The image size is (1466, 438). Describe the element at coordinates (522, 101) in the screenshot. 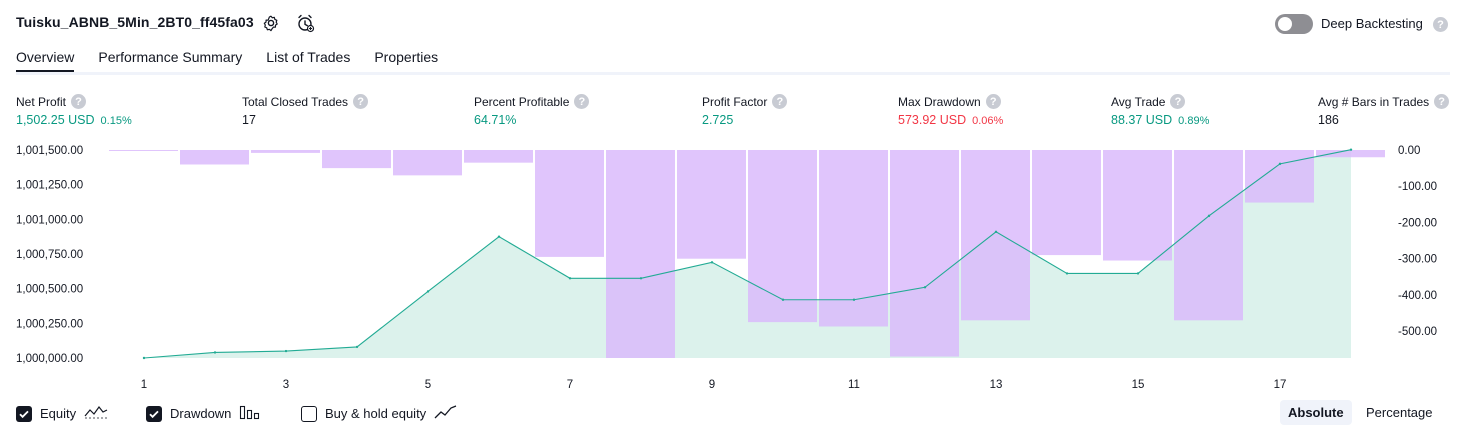

I see `metric-label: Percent Profitable` at that location.